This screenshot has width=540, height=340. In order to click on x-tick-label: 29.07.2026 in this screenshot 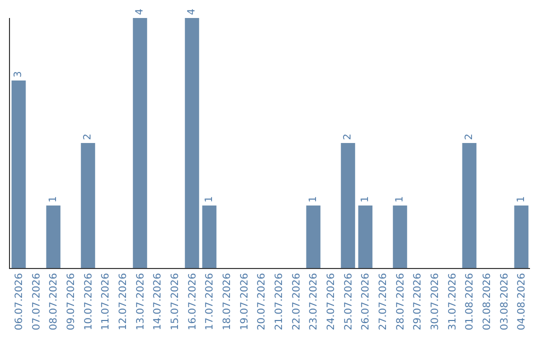, I will do `click(418, 301)`.